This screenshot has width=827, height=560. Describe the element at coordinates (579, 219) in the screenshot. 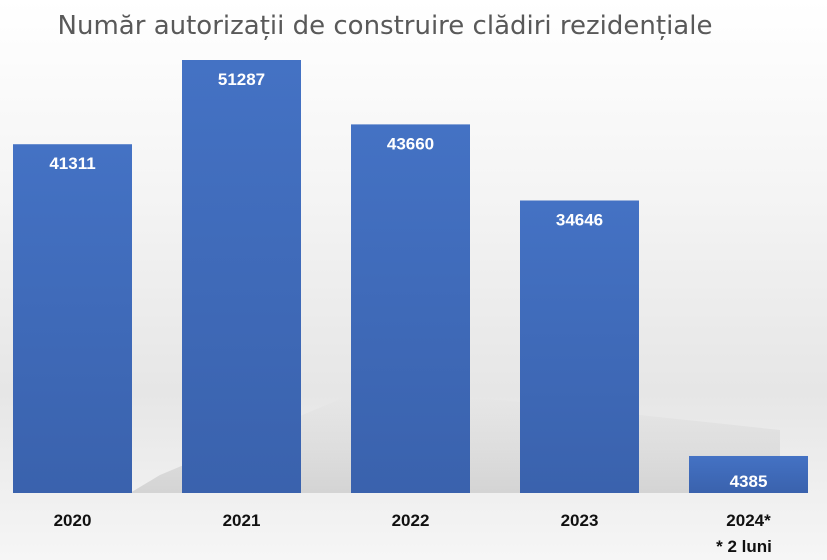

I see `data-label-2023: 34646` at that location.